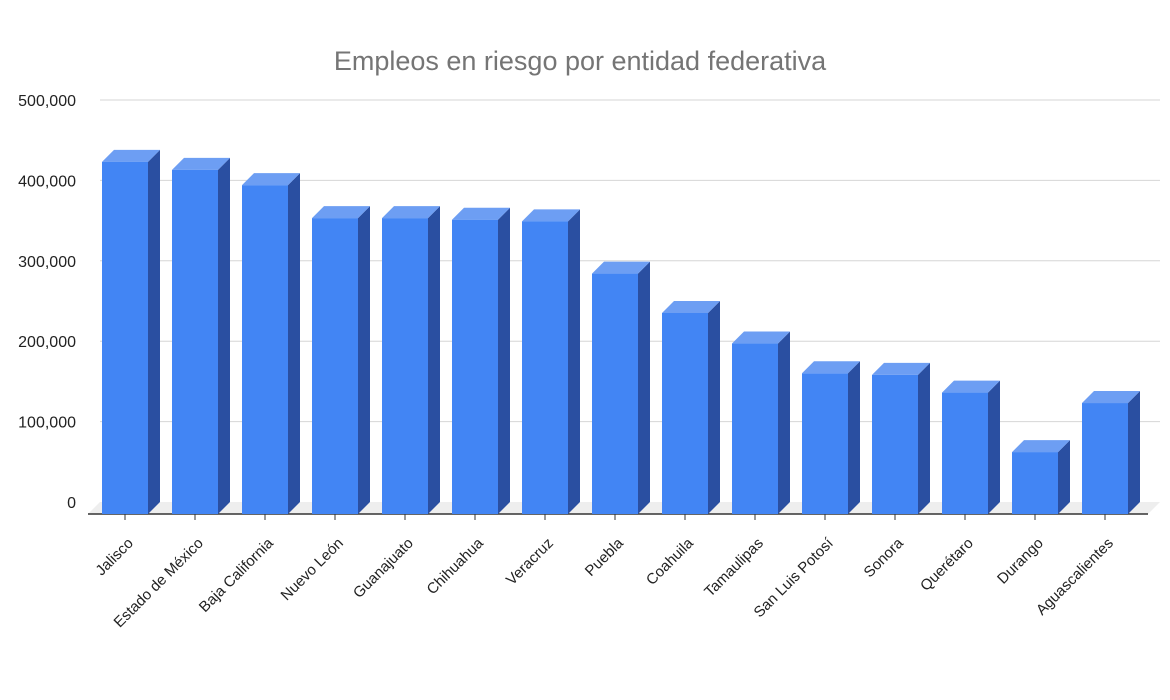 The image size is (1170, 700). What do you see at coordinates (1020, 561) in the screenshot?
I see `x-tick-label: Durango` at bounding box center [1020, 561].